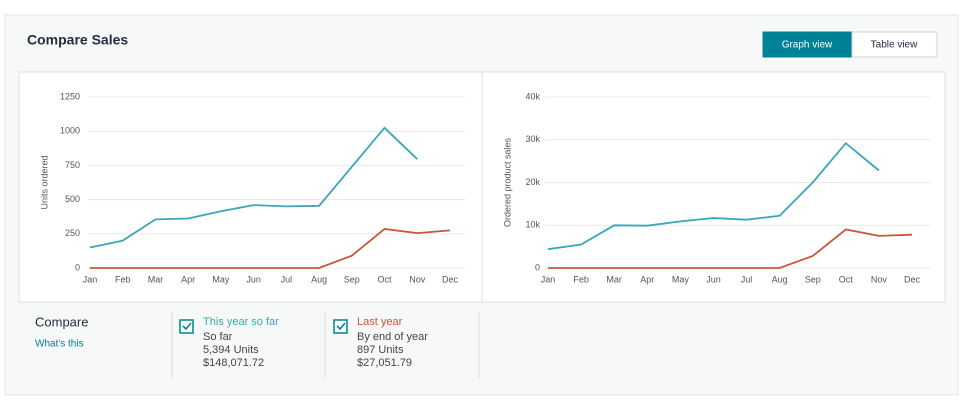  What do you see at coordinates (532, 96) in the screenshot?
I see `y-tick-label: 40k` at bounding box center [532, 96].